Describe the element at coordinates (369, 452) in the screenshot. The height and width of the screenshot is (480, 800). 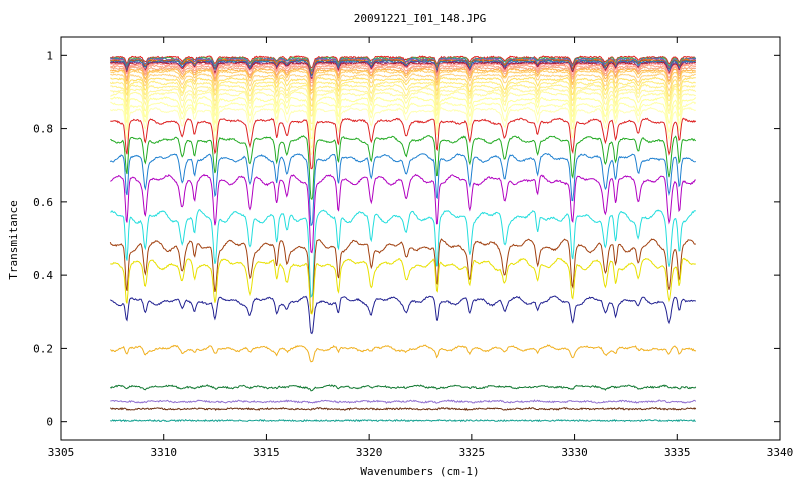
I see `x-tick-label: 3320` at that location.